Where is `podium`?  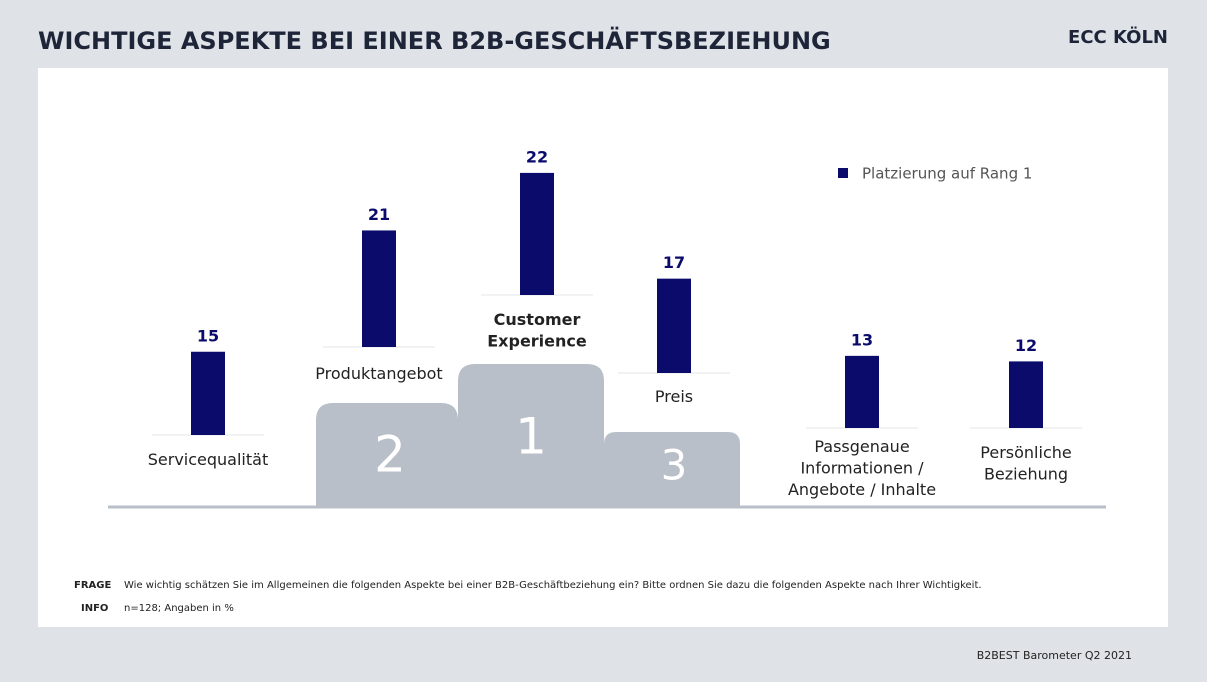
podium is located at coordinates (528, 435).